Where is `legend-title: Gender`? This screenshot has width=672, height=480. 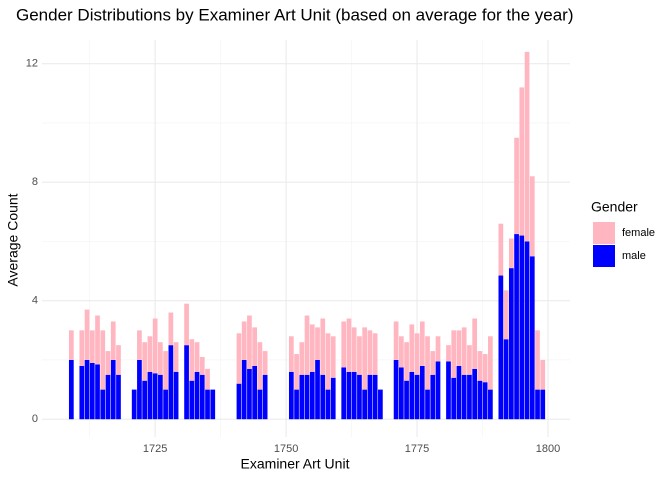
legend-title: Gender is located at coordinates (614, 207).